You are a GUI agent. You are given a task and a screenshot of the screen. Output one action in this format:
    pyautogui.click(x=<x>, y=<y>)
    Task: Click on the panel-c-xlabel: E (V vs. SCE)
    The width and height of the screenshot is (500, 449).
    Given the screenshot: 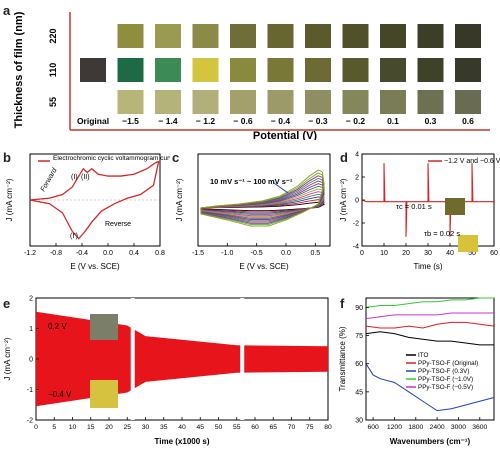 What is the action you would take?
    pyautogui.click(x=264, y=266)
    